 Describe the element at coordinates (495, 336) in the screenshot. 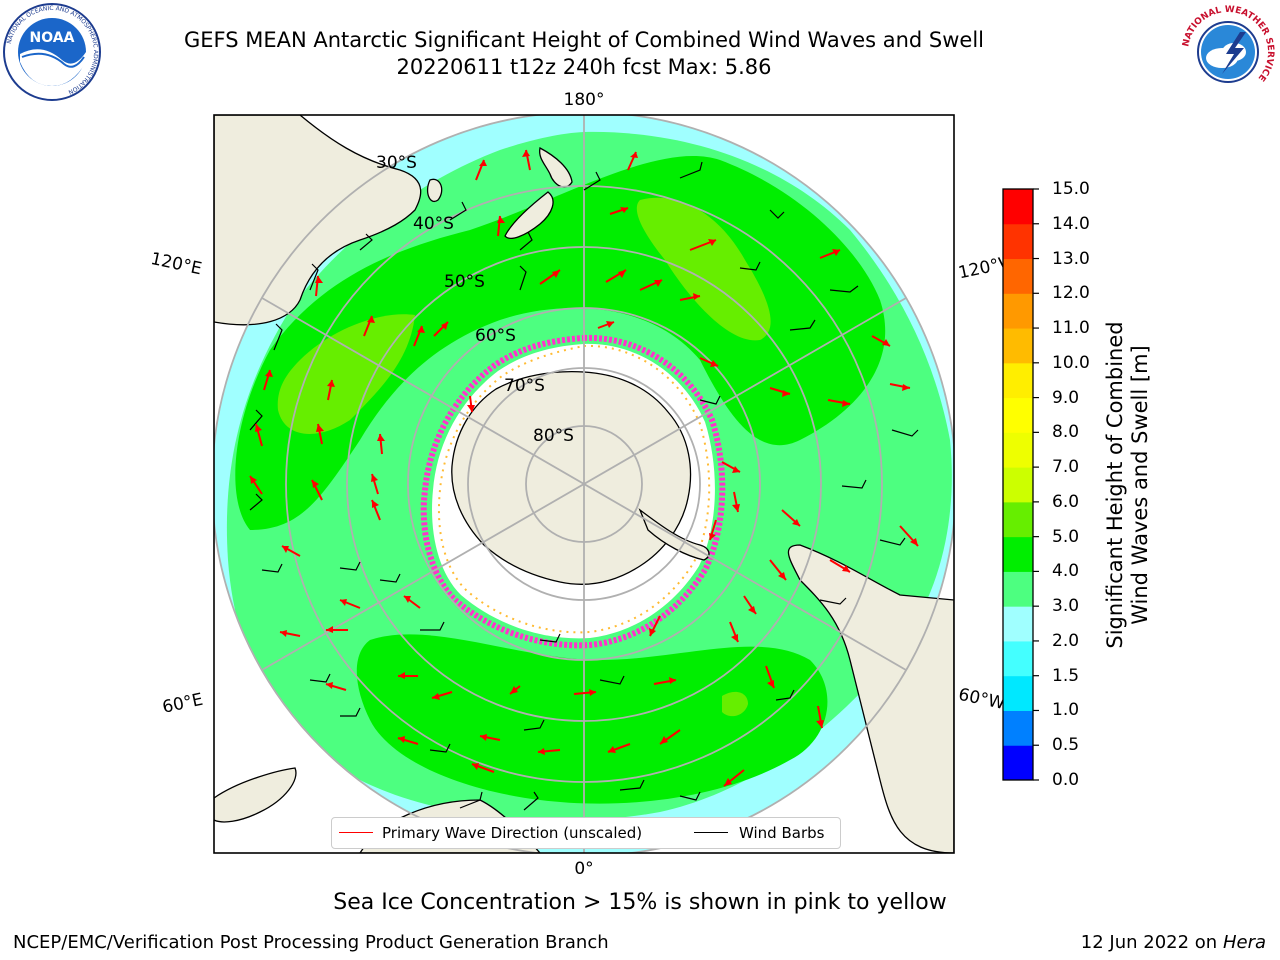

I see `lat-label-60s: 60°S` at that location.